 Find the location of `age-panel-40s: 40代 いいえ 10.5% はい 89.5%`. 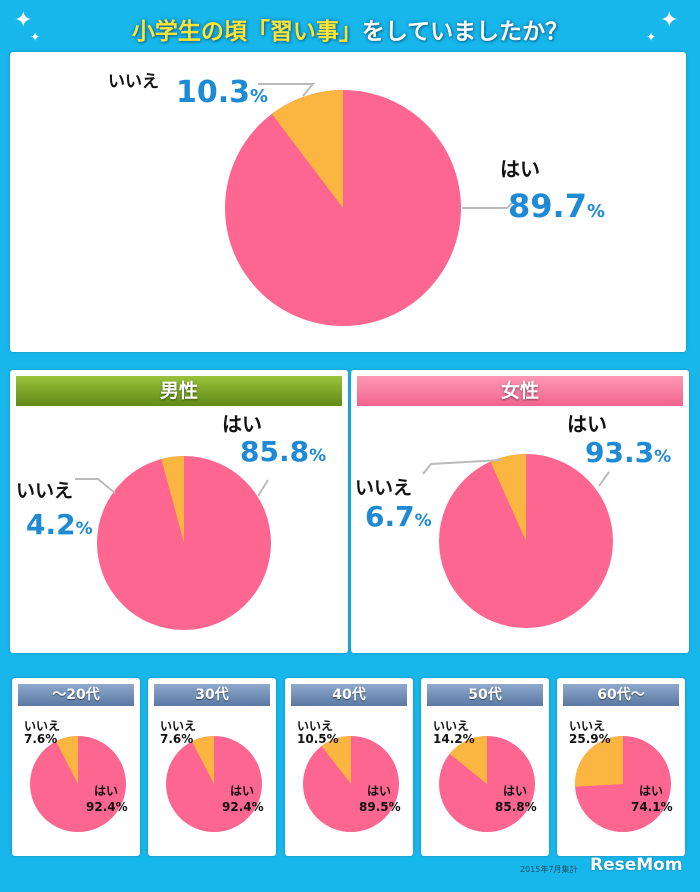

age-panel-40s: 40代 いいえ 10.5% はい 89.5% is located at coordinates (349, 767).